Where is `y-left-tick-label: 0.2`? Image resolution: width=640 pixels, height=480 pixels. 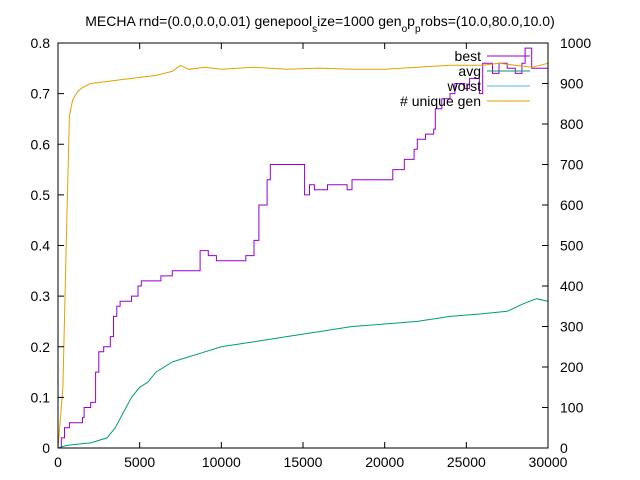
y-left-tick-label: 0.2 is located at coordinates (41, 347).